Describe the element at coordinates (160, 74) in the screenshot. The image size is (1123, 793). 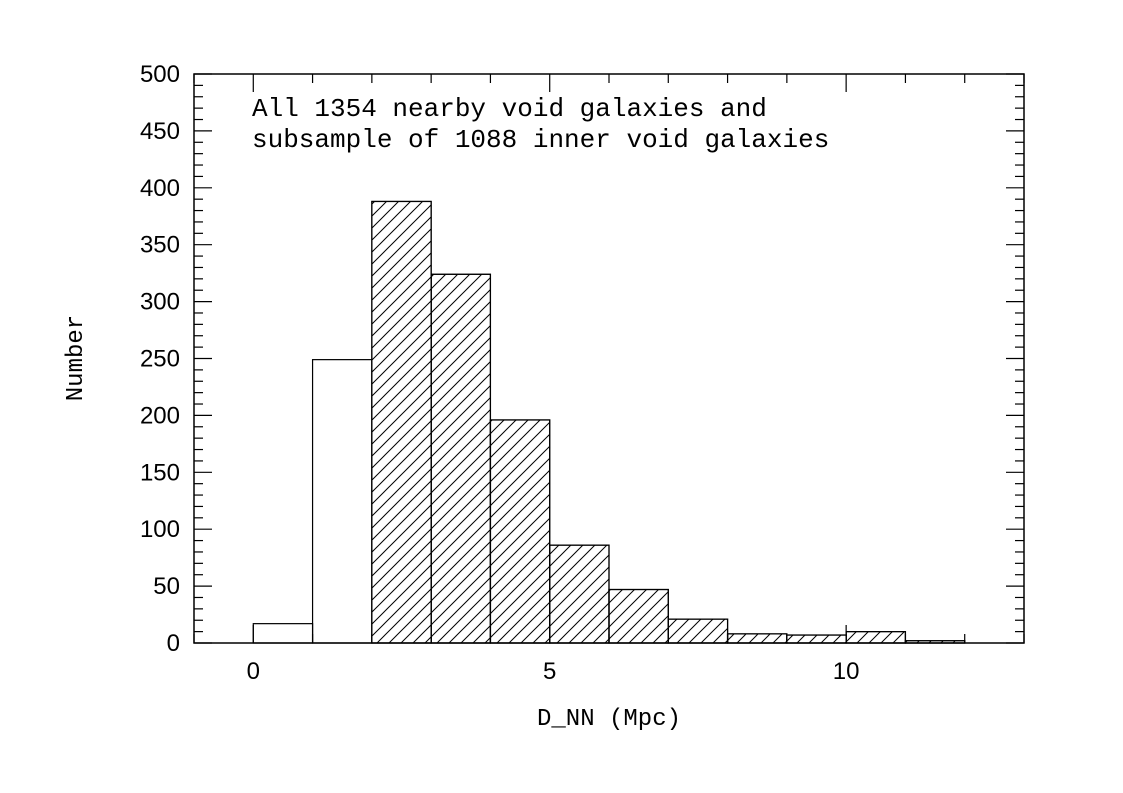
I see `y-tick-label: 500` at that location.